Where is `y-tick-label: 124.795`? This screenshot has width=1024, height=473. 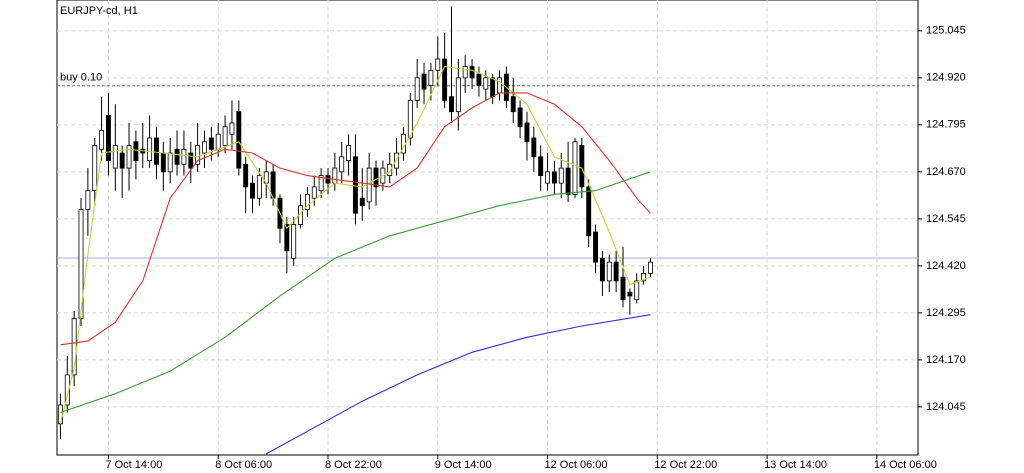
y-tick-label: 124.795 is located at coordinates (946, 125).